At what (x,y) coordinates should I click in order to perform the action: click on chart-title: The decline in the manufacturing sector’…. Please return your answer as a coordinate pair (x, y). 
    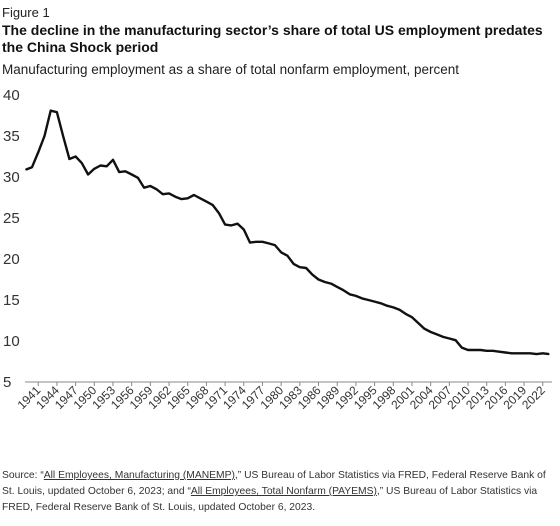
    Looking at the image, I should click on (272, 38).